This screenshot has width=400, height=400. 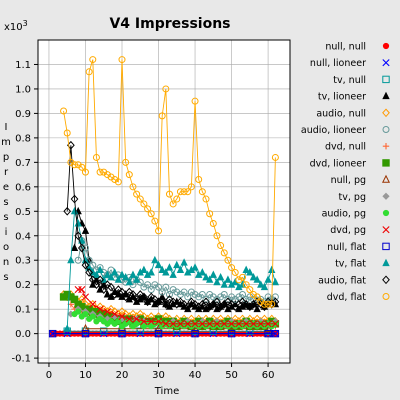 I want to click on legend-label: null, null, so click(x=345, y=47).